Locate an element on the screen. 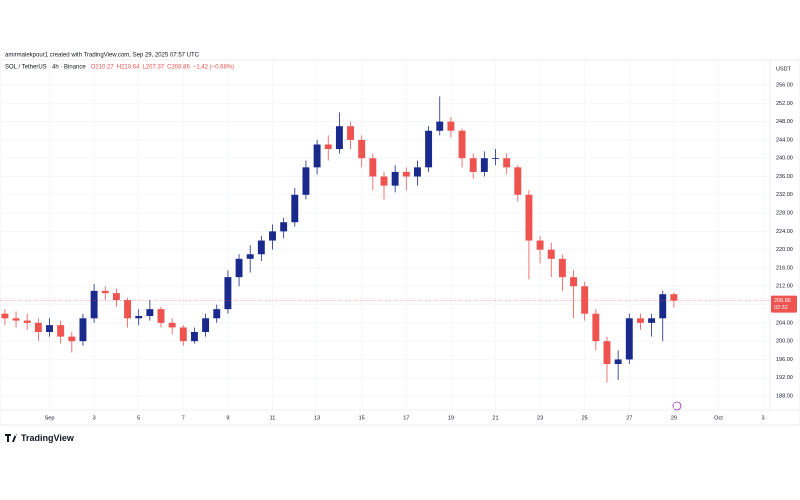 Image resolution: width=800 pixels, height=500 pixels. x-tick-label: 3 is located at coordinates (94, 418).